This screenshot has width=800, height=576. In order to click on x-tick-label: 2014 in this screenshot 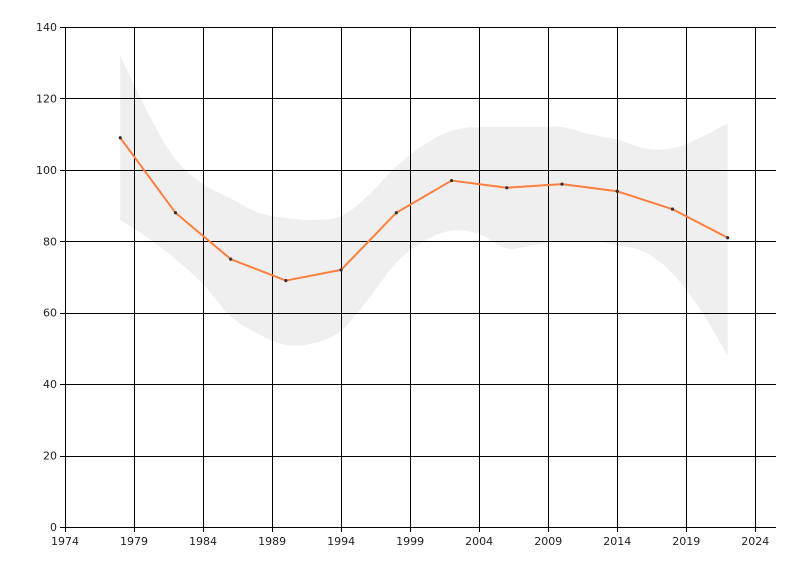, I will do `click(617, 541)`.